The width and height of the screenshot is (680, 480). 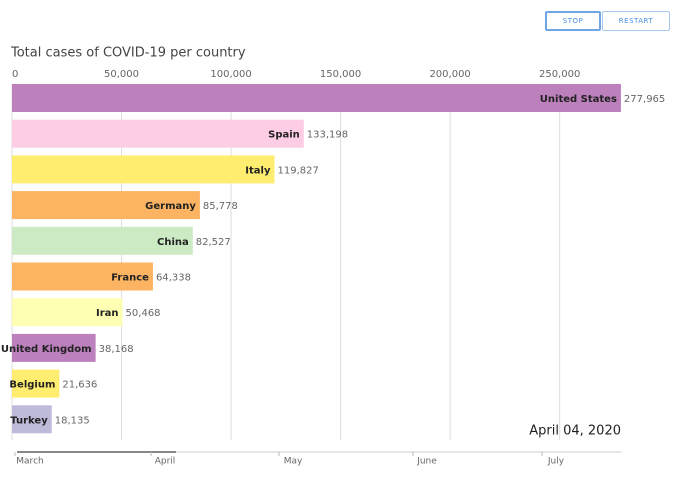 What do you see at coordinates (79, 385) in the screenshot?
I see `value-label: 21,636` at bounding box center [79, 385].